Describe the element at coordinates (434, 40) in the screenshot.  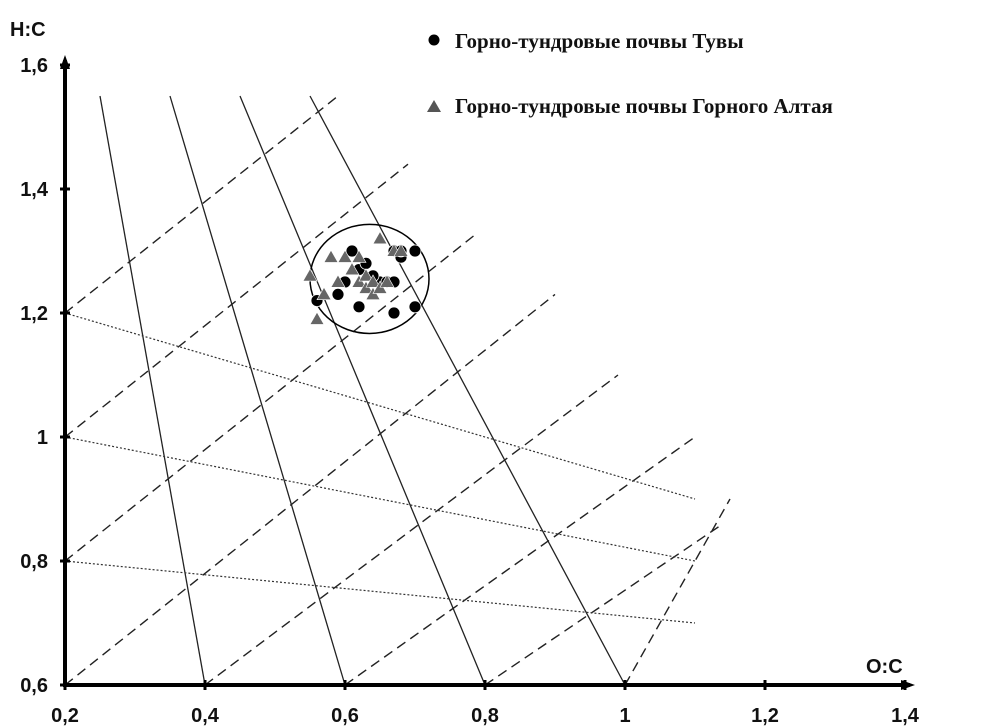
I see `legend-marker-circle` at that location.